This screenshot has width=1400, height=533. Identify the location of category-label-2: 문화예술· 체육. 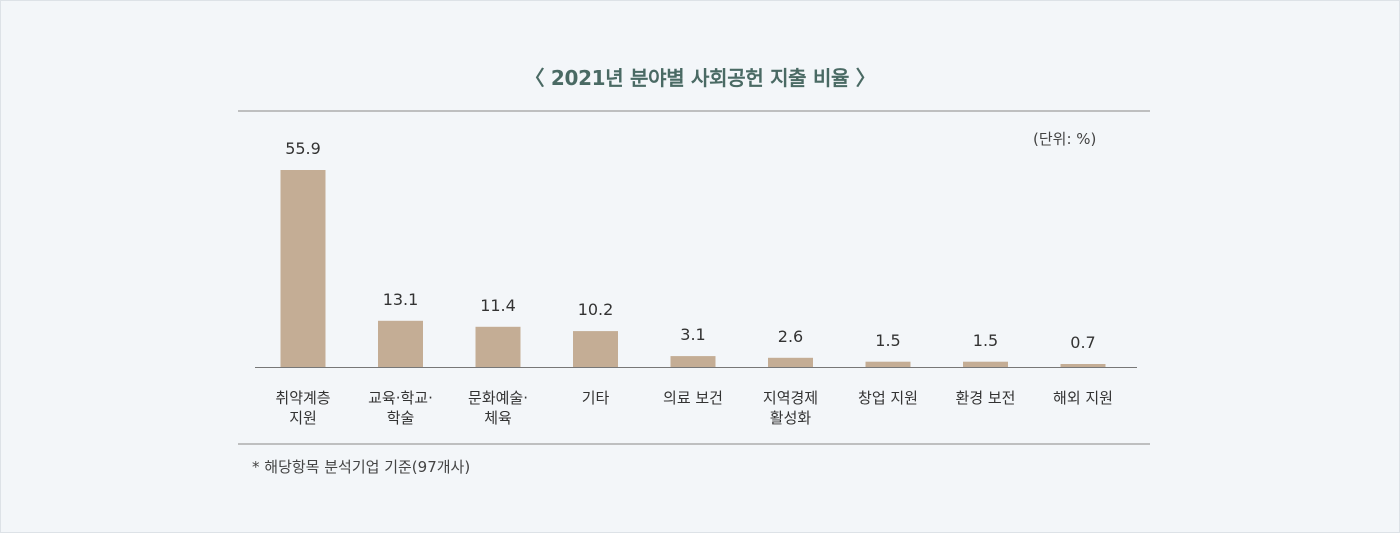
(498, 408).